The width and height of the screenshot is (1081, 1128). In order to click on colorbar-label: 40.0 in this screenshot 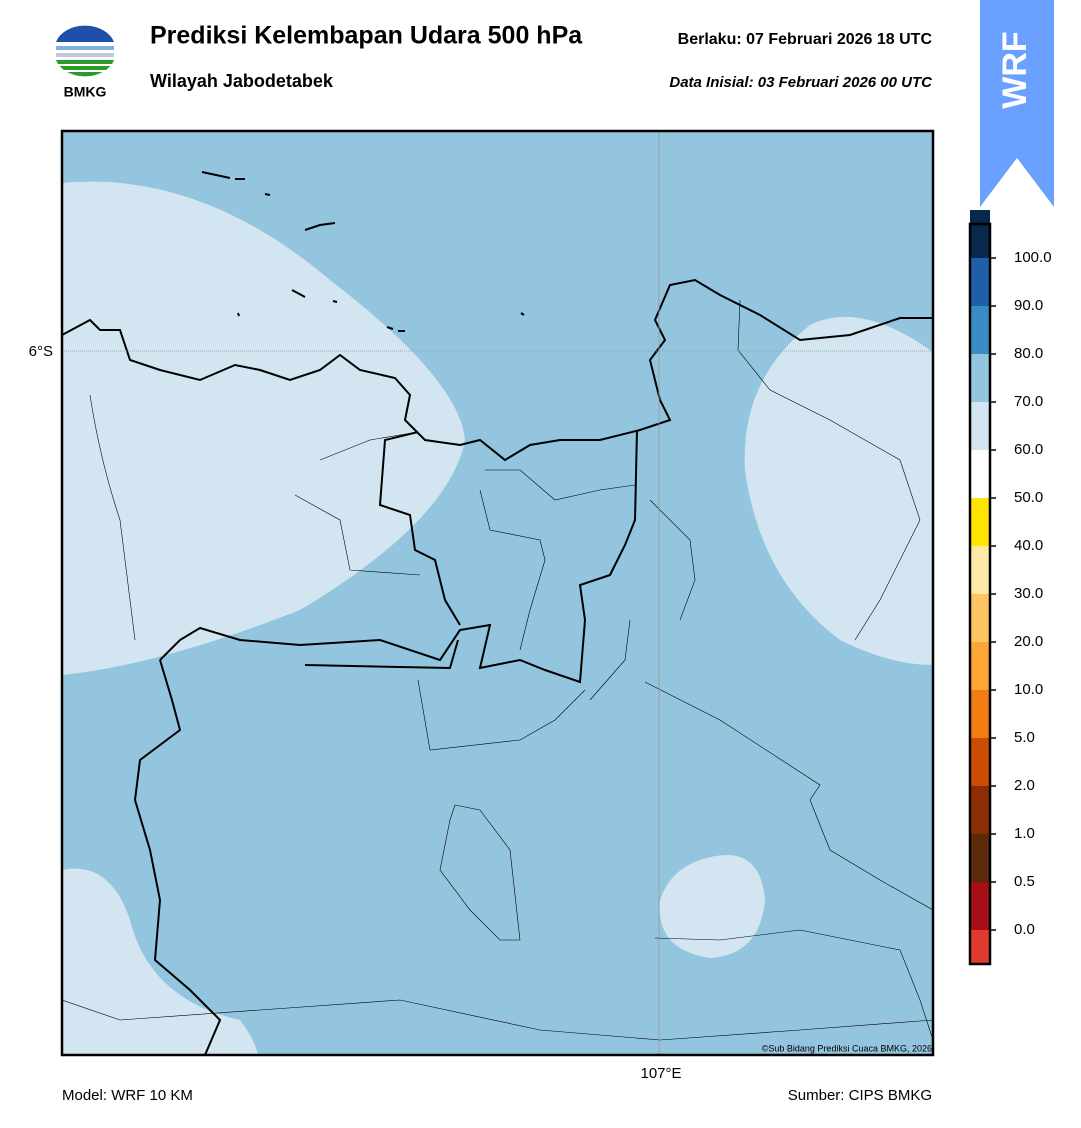, I will do `click(1028, 545)`.